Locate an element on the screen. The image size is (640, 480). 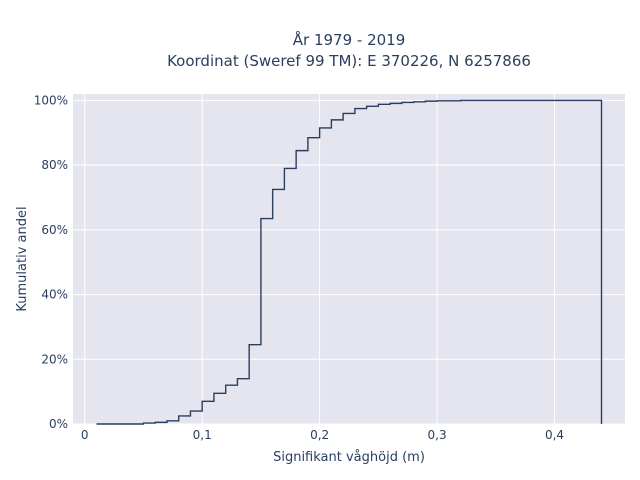
y-tick-label: 60% is located at coordinates (54, 230).